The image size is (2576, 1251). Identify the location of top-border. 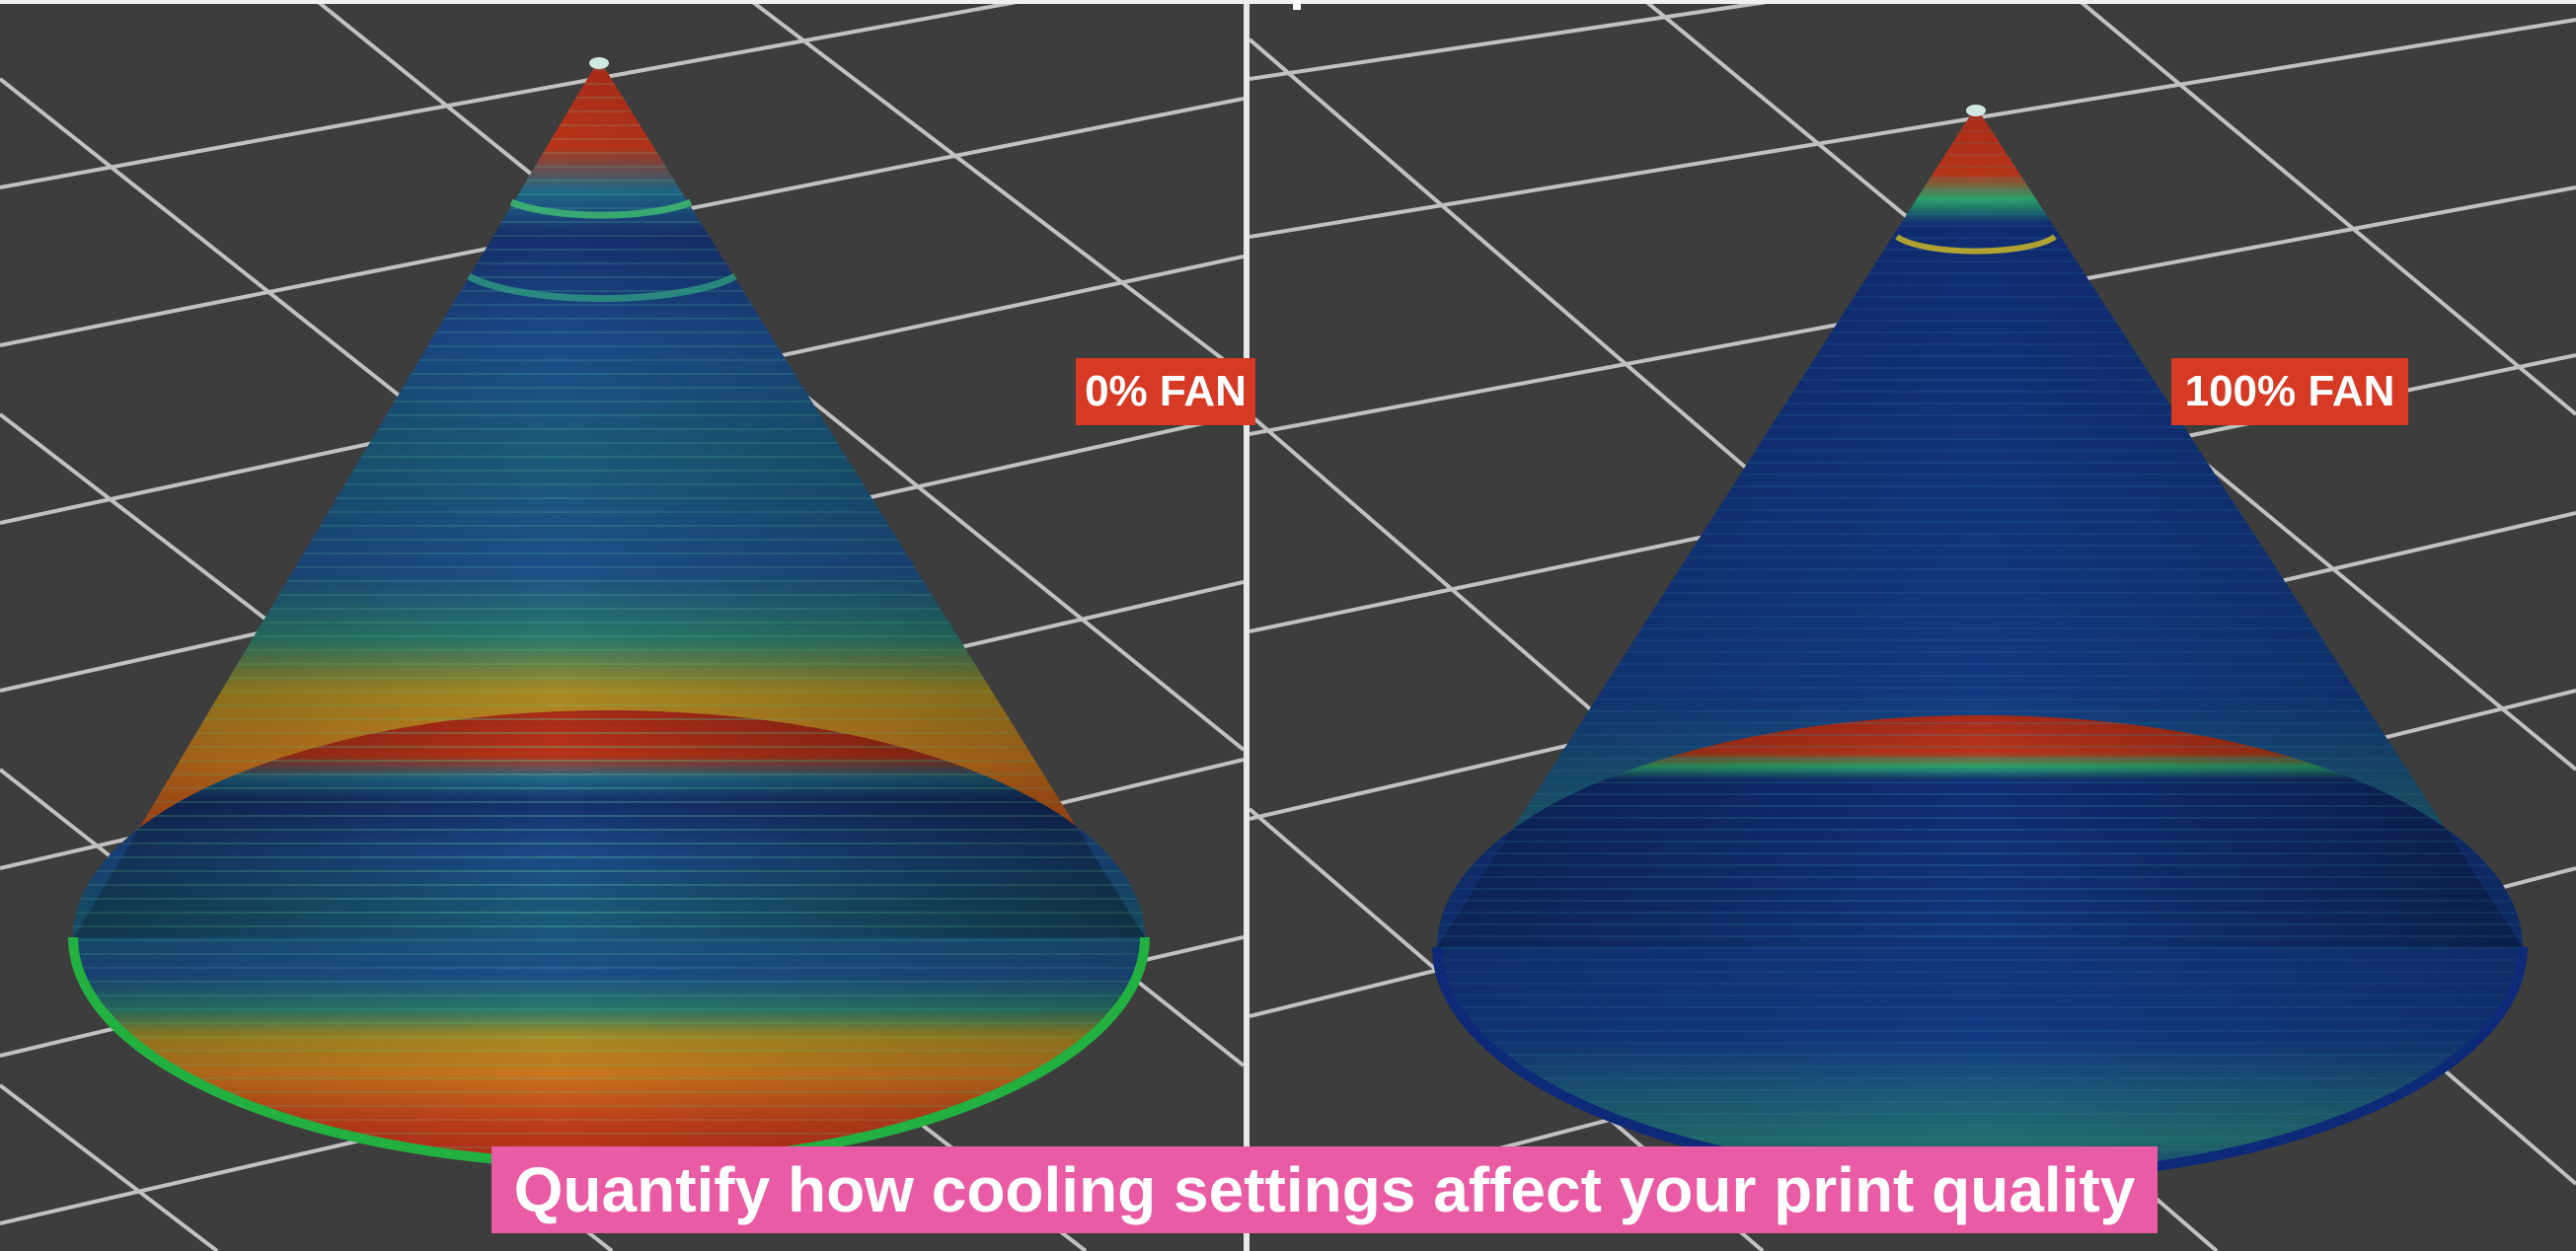
(1288, 2).